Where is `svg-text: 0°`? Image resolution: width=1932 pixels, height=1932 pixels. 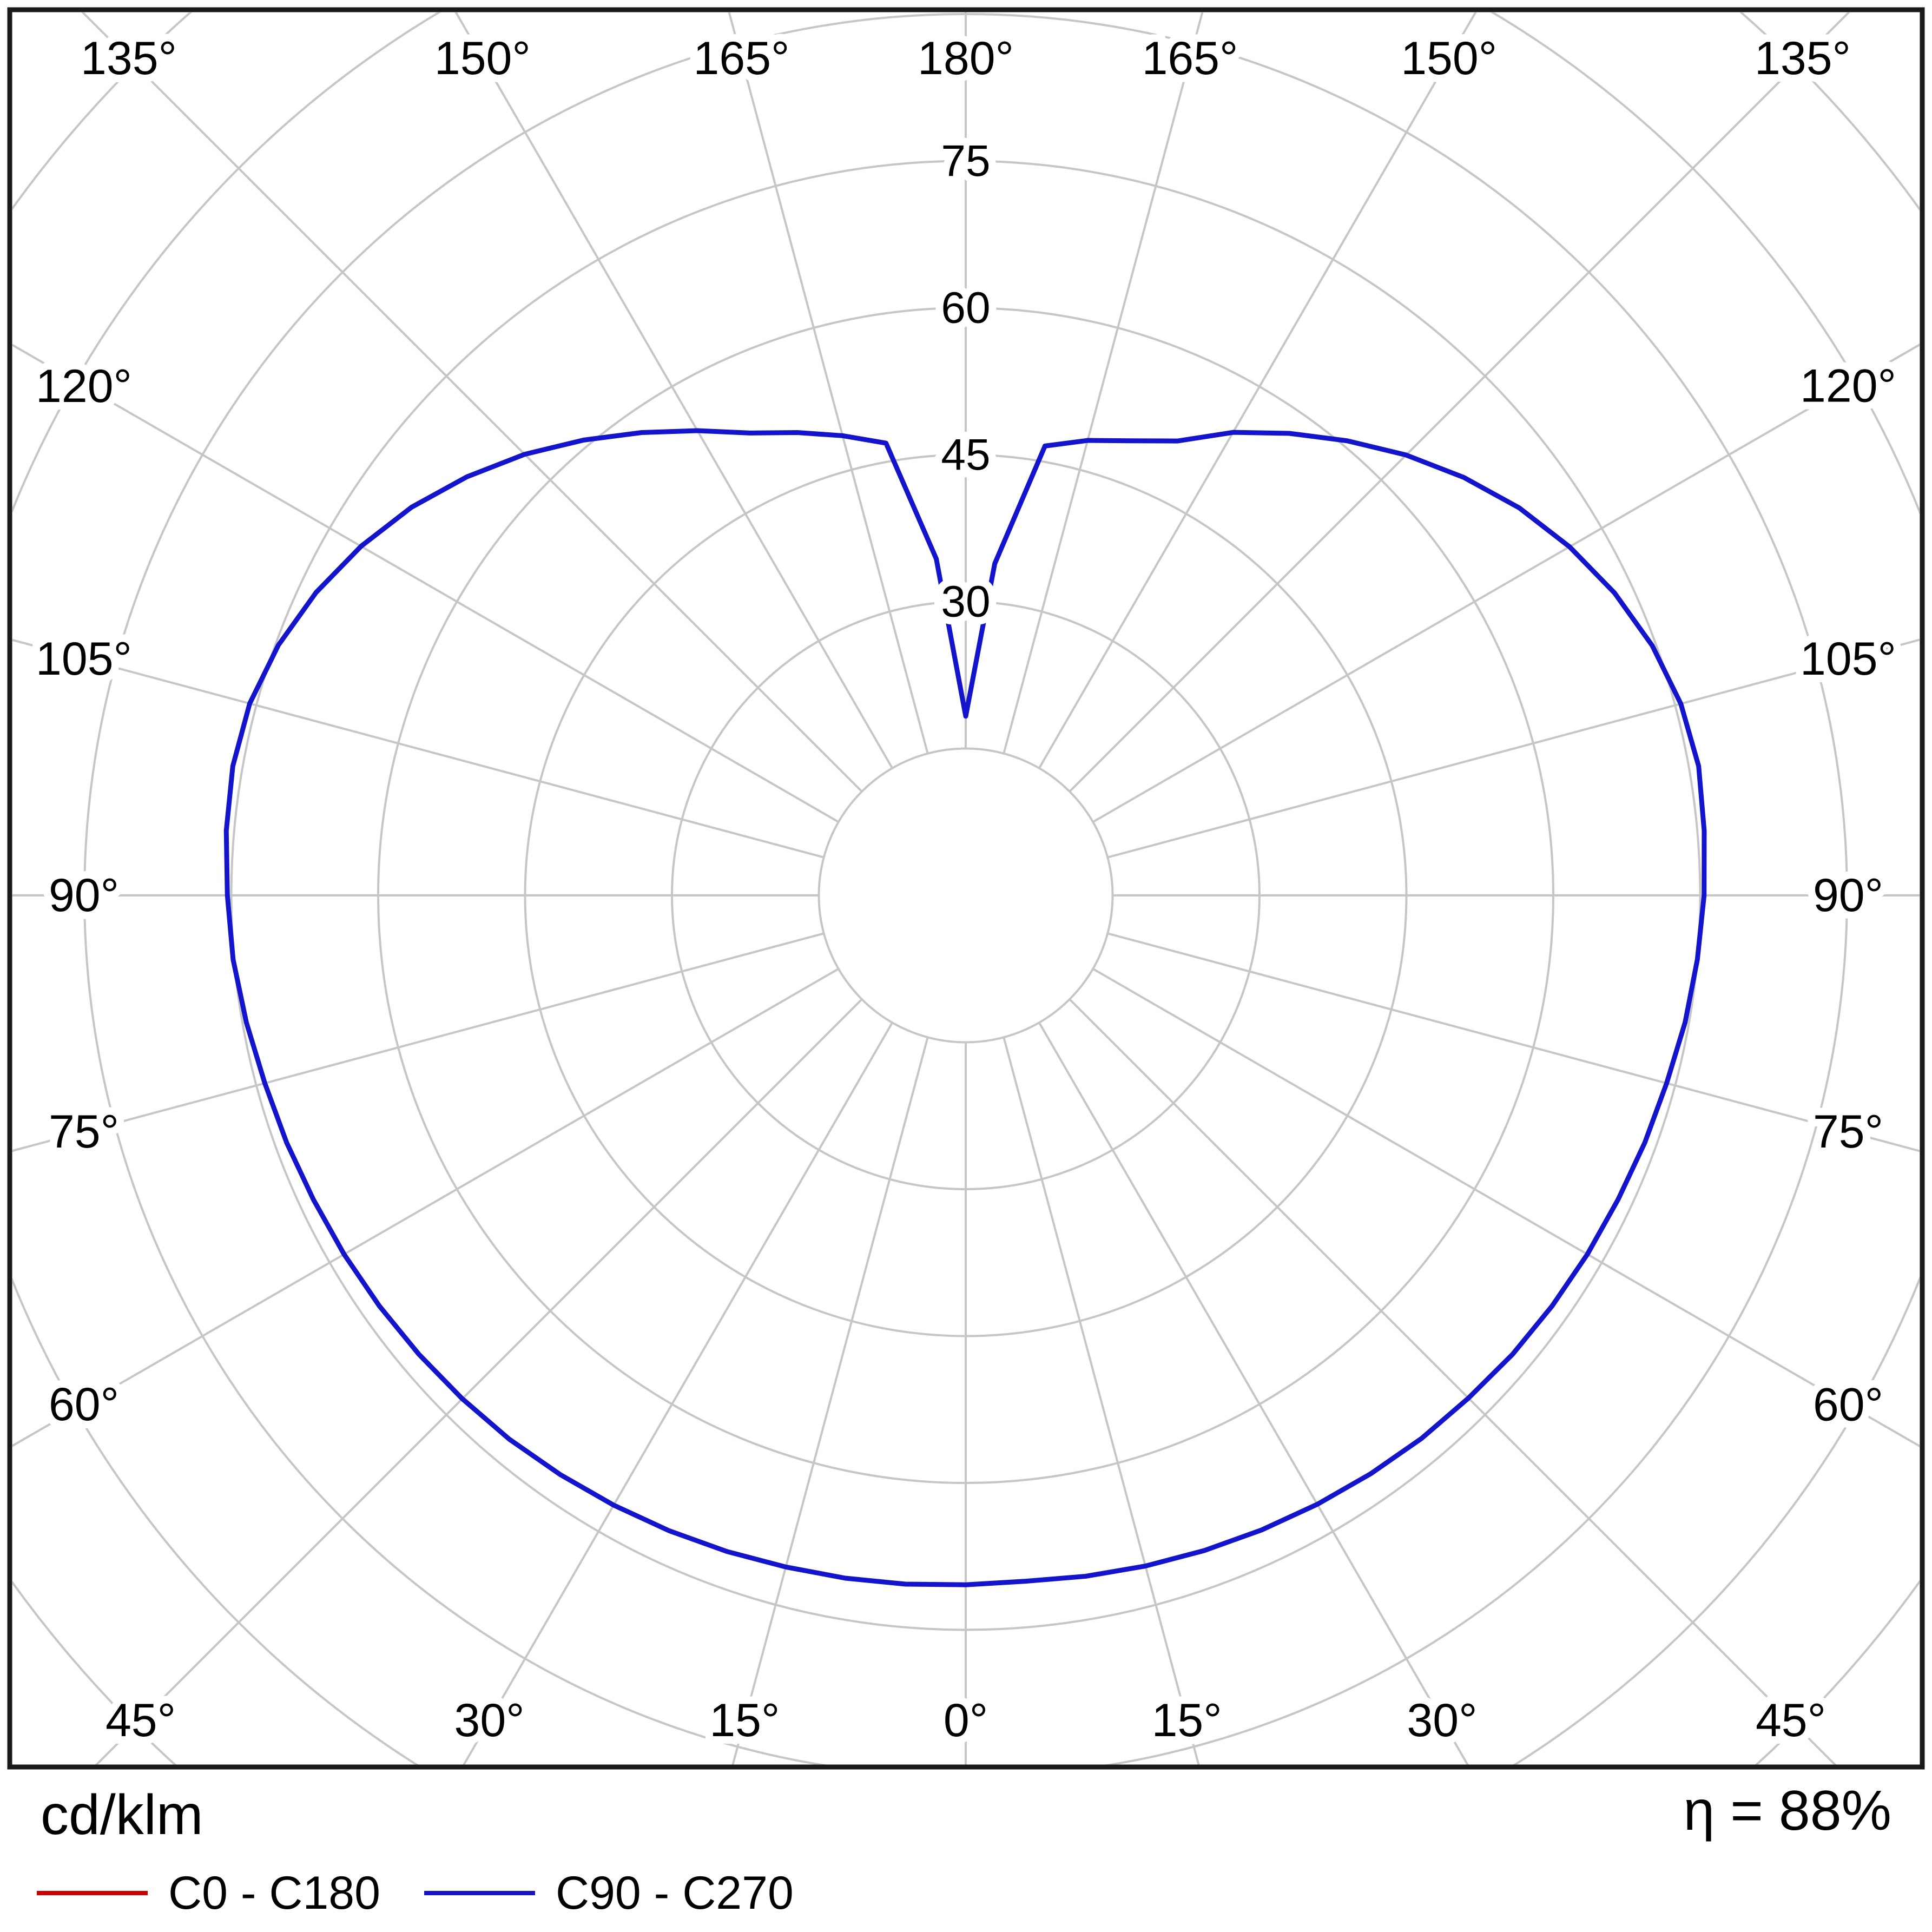 svg-text: 0° is located at coordinates (966, 1720).